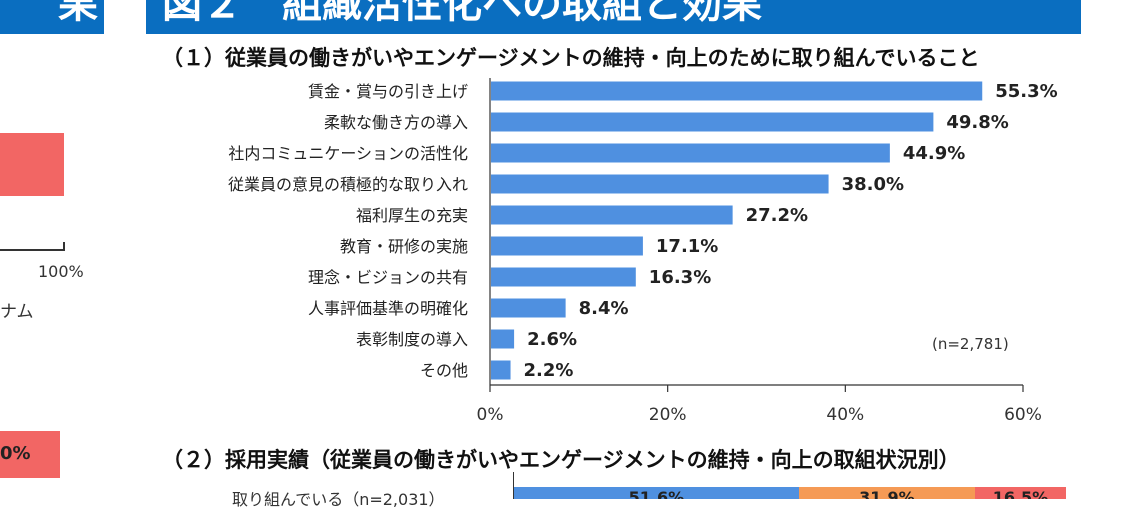 The image size is (1145, 510). What do you see at coordinates (977, 122) in the screenshot?
I see `data-label-2: 49.8%` at bounding box center [977, 122].